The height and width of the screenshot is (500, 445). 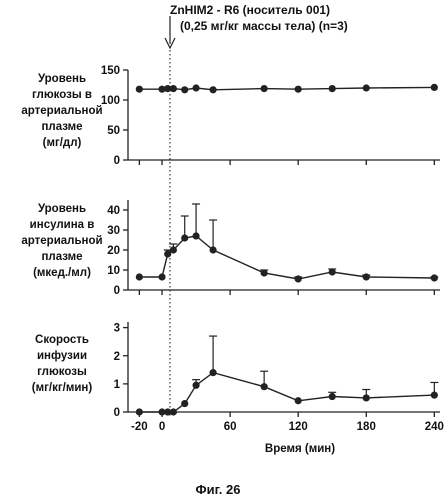 I want to click on glucose-y-label-line: Уровень, so click(x=62, y=79).